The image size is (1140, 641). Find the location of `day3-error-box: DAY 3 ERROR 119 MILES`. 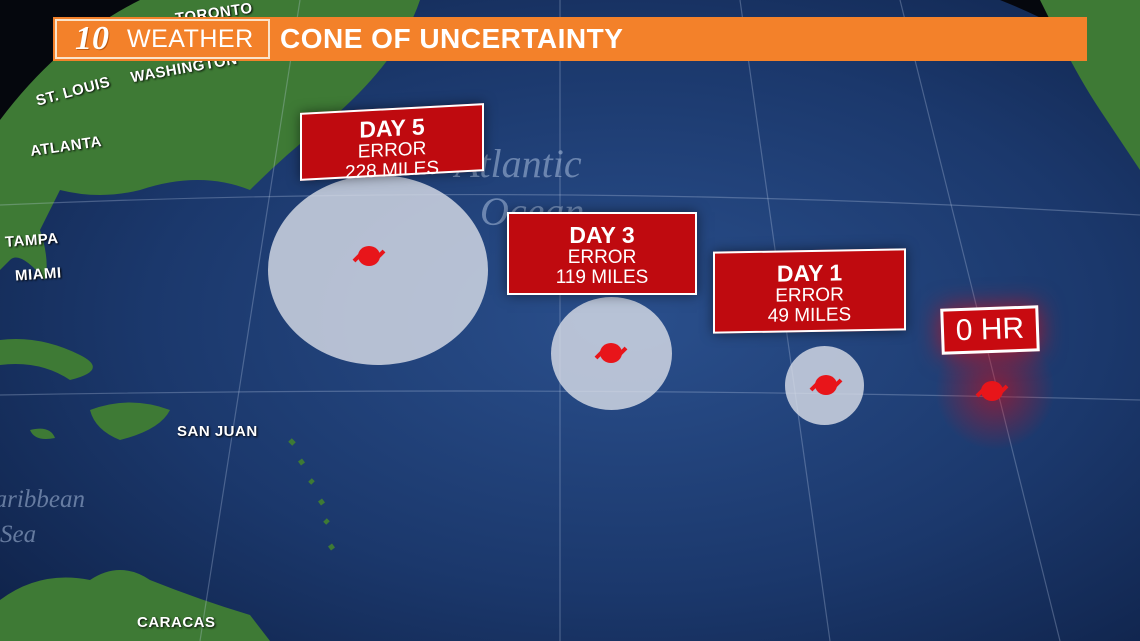

day3-error-box: DAY 3 ERROR 119 MILES is located at coordinates (602, 253).